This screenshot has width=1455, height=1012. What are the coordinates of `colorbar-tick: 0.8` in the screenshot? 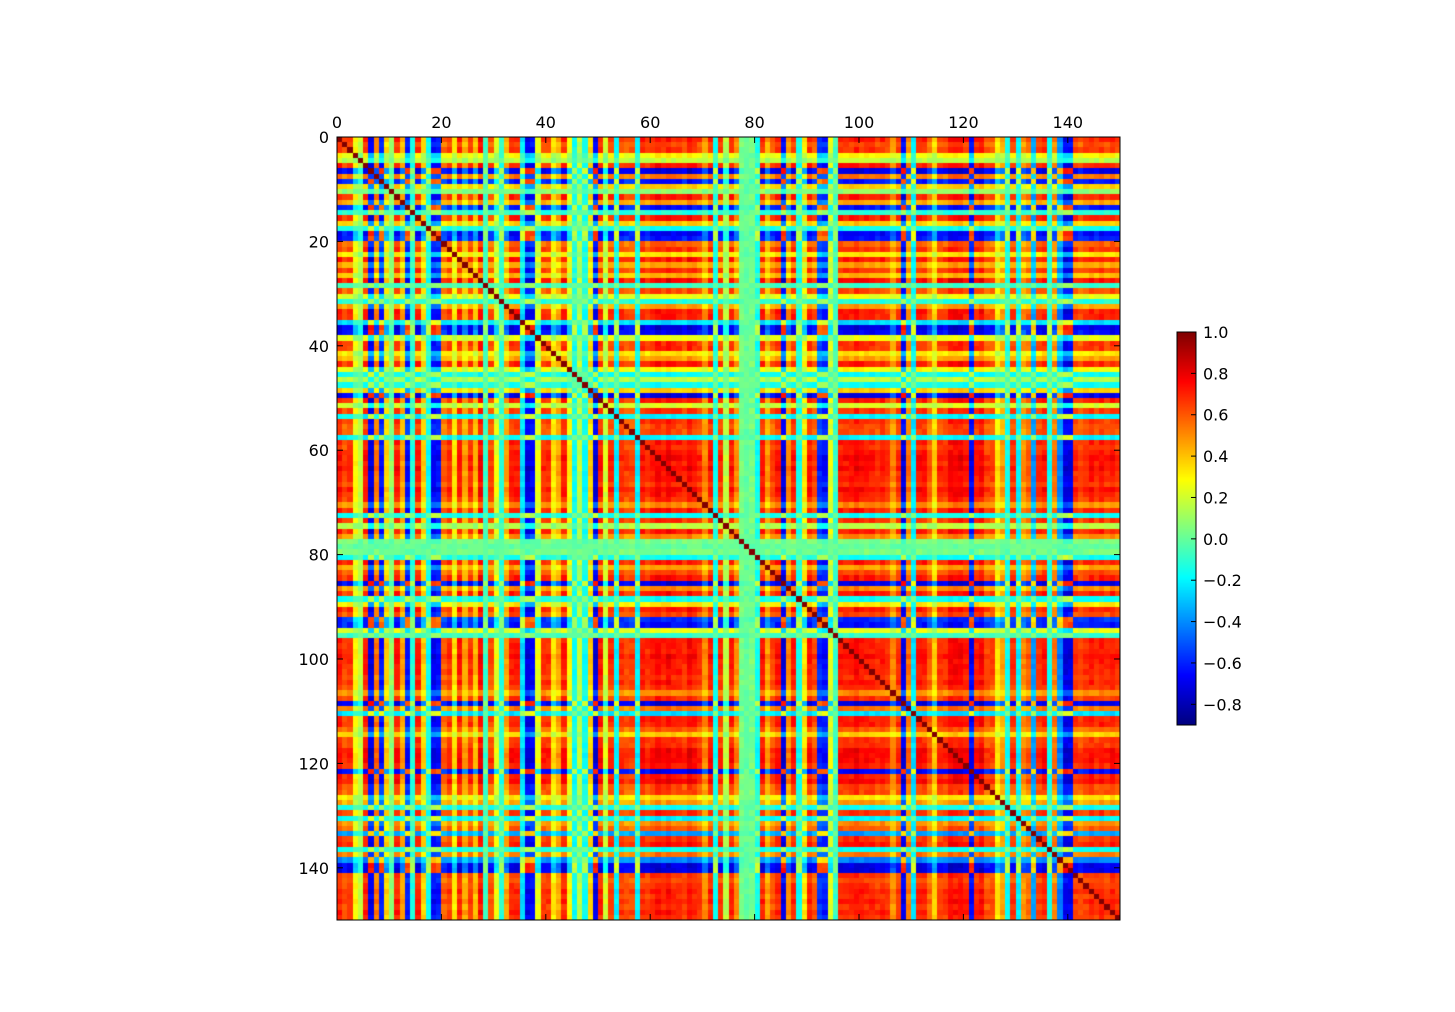 It's located at (1209, 373).